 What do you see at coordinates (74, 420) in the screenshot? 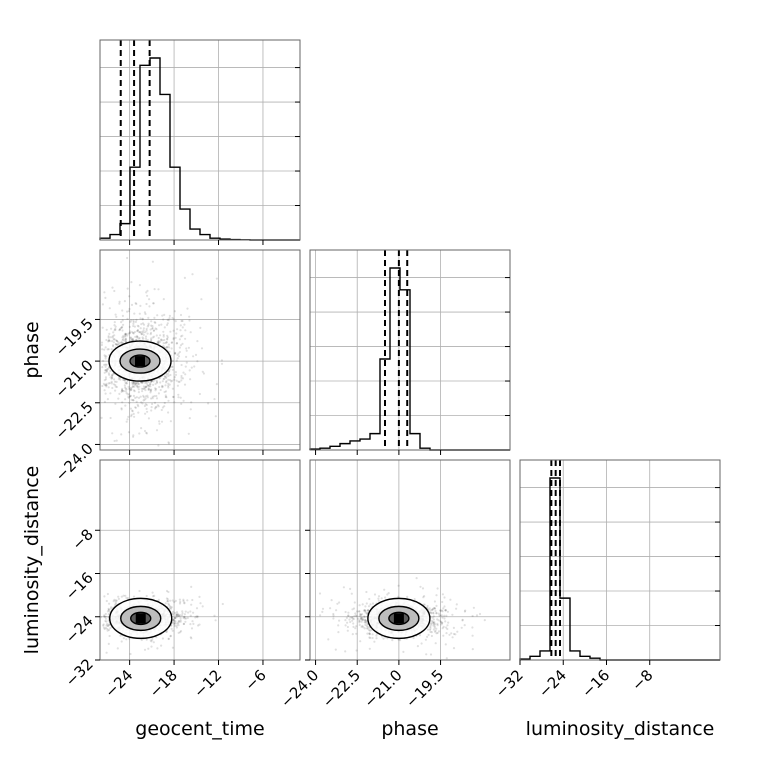
I see `y-tick-label: −22.5` at bounding box center [74, 420].